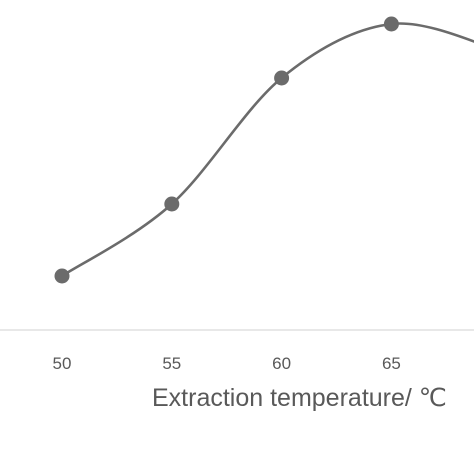  What do you see at coordinates (299, 398) in the screenshot?
I see `x-axis-title: Extraction temperature/ ℃` at bounding box center [299, 398].